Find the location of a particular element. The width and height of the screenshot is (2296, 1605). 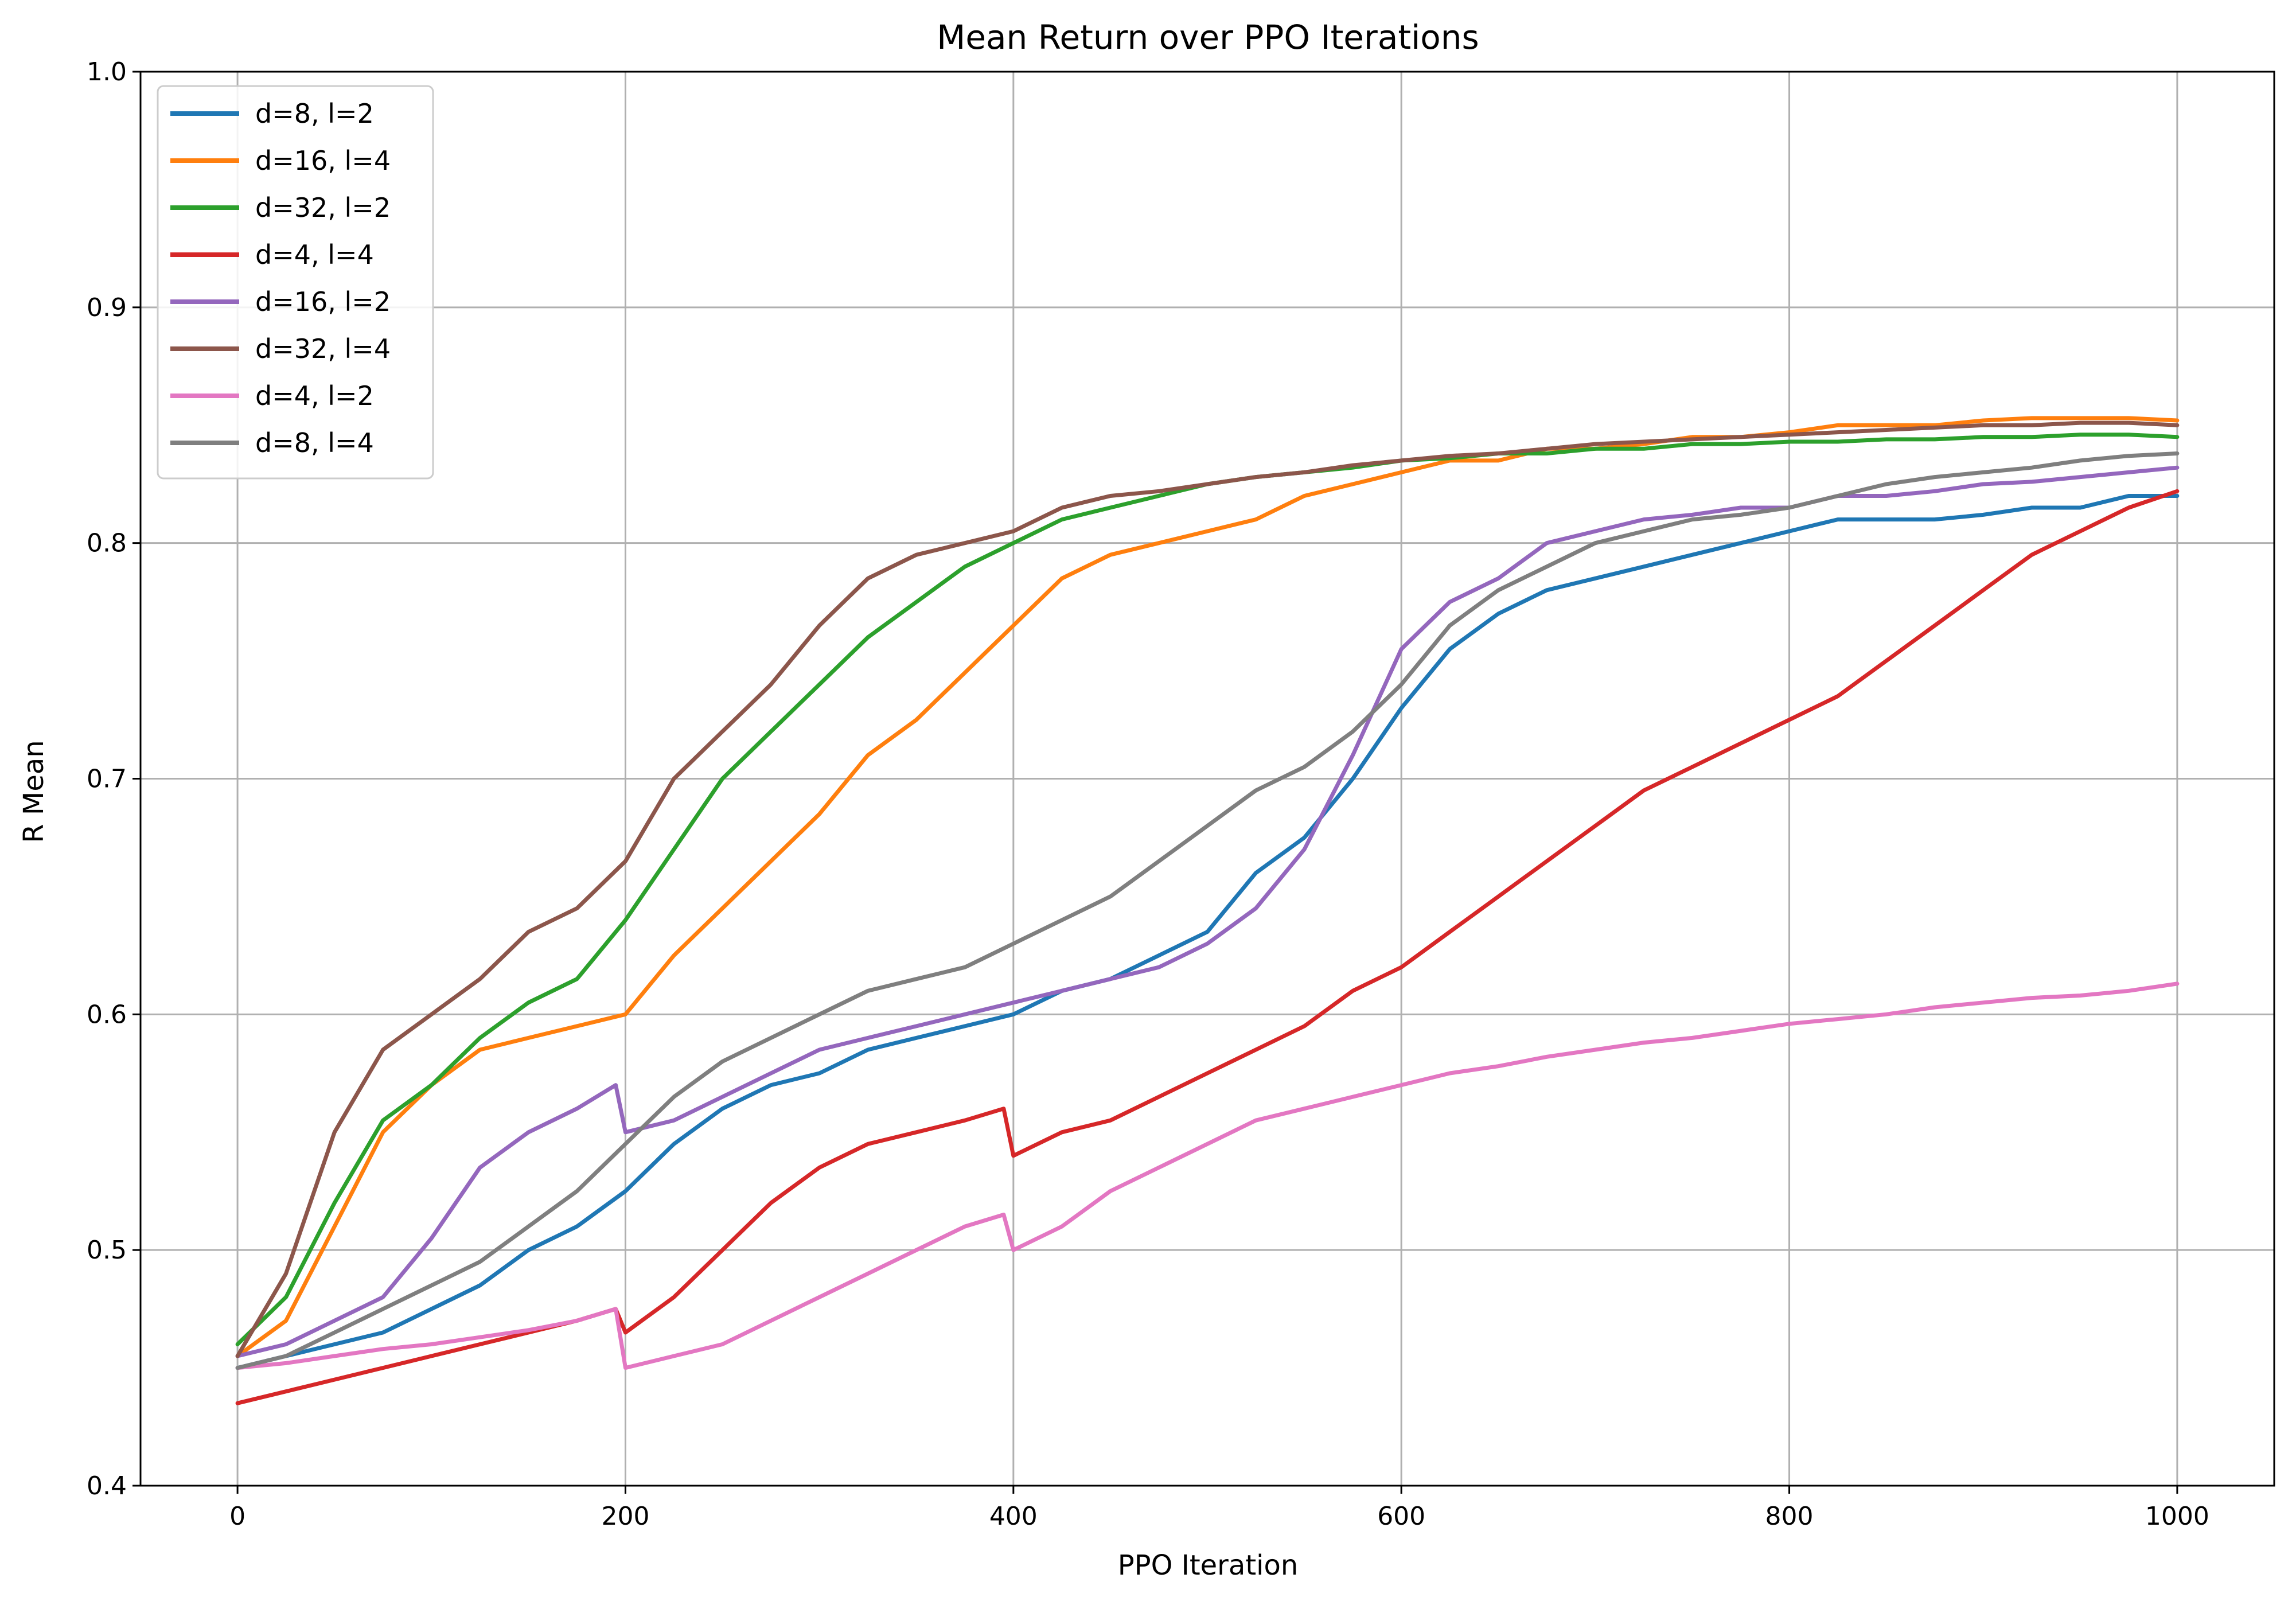

x-tick-label: 400 is located at coordinates (1013, 1516).